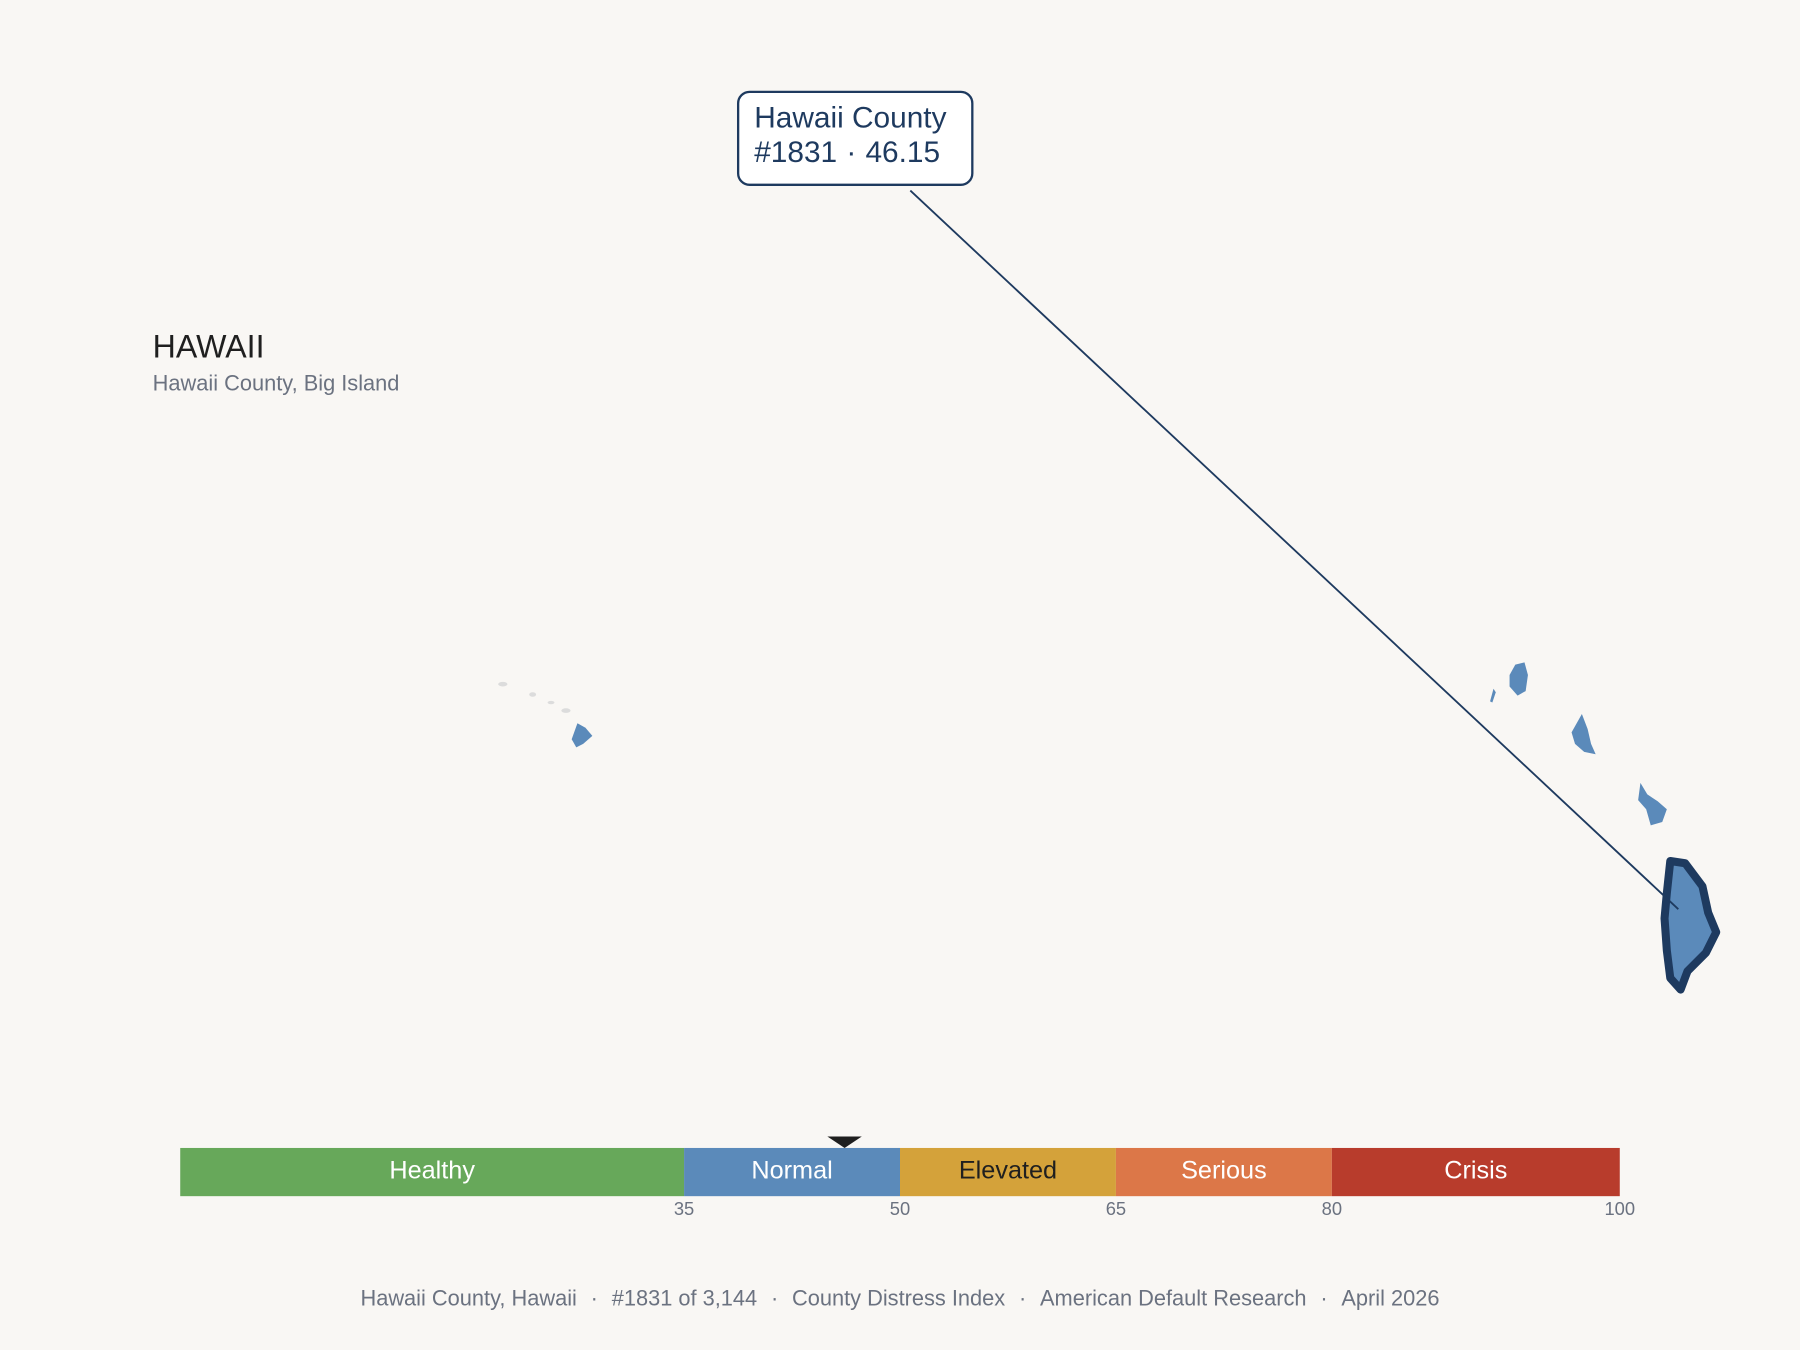  I want to click on tooltip-box, so click(855, 138).